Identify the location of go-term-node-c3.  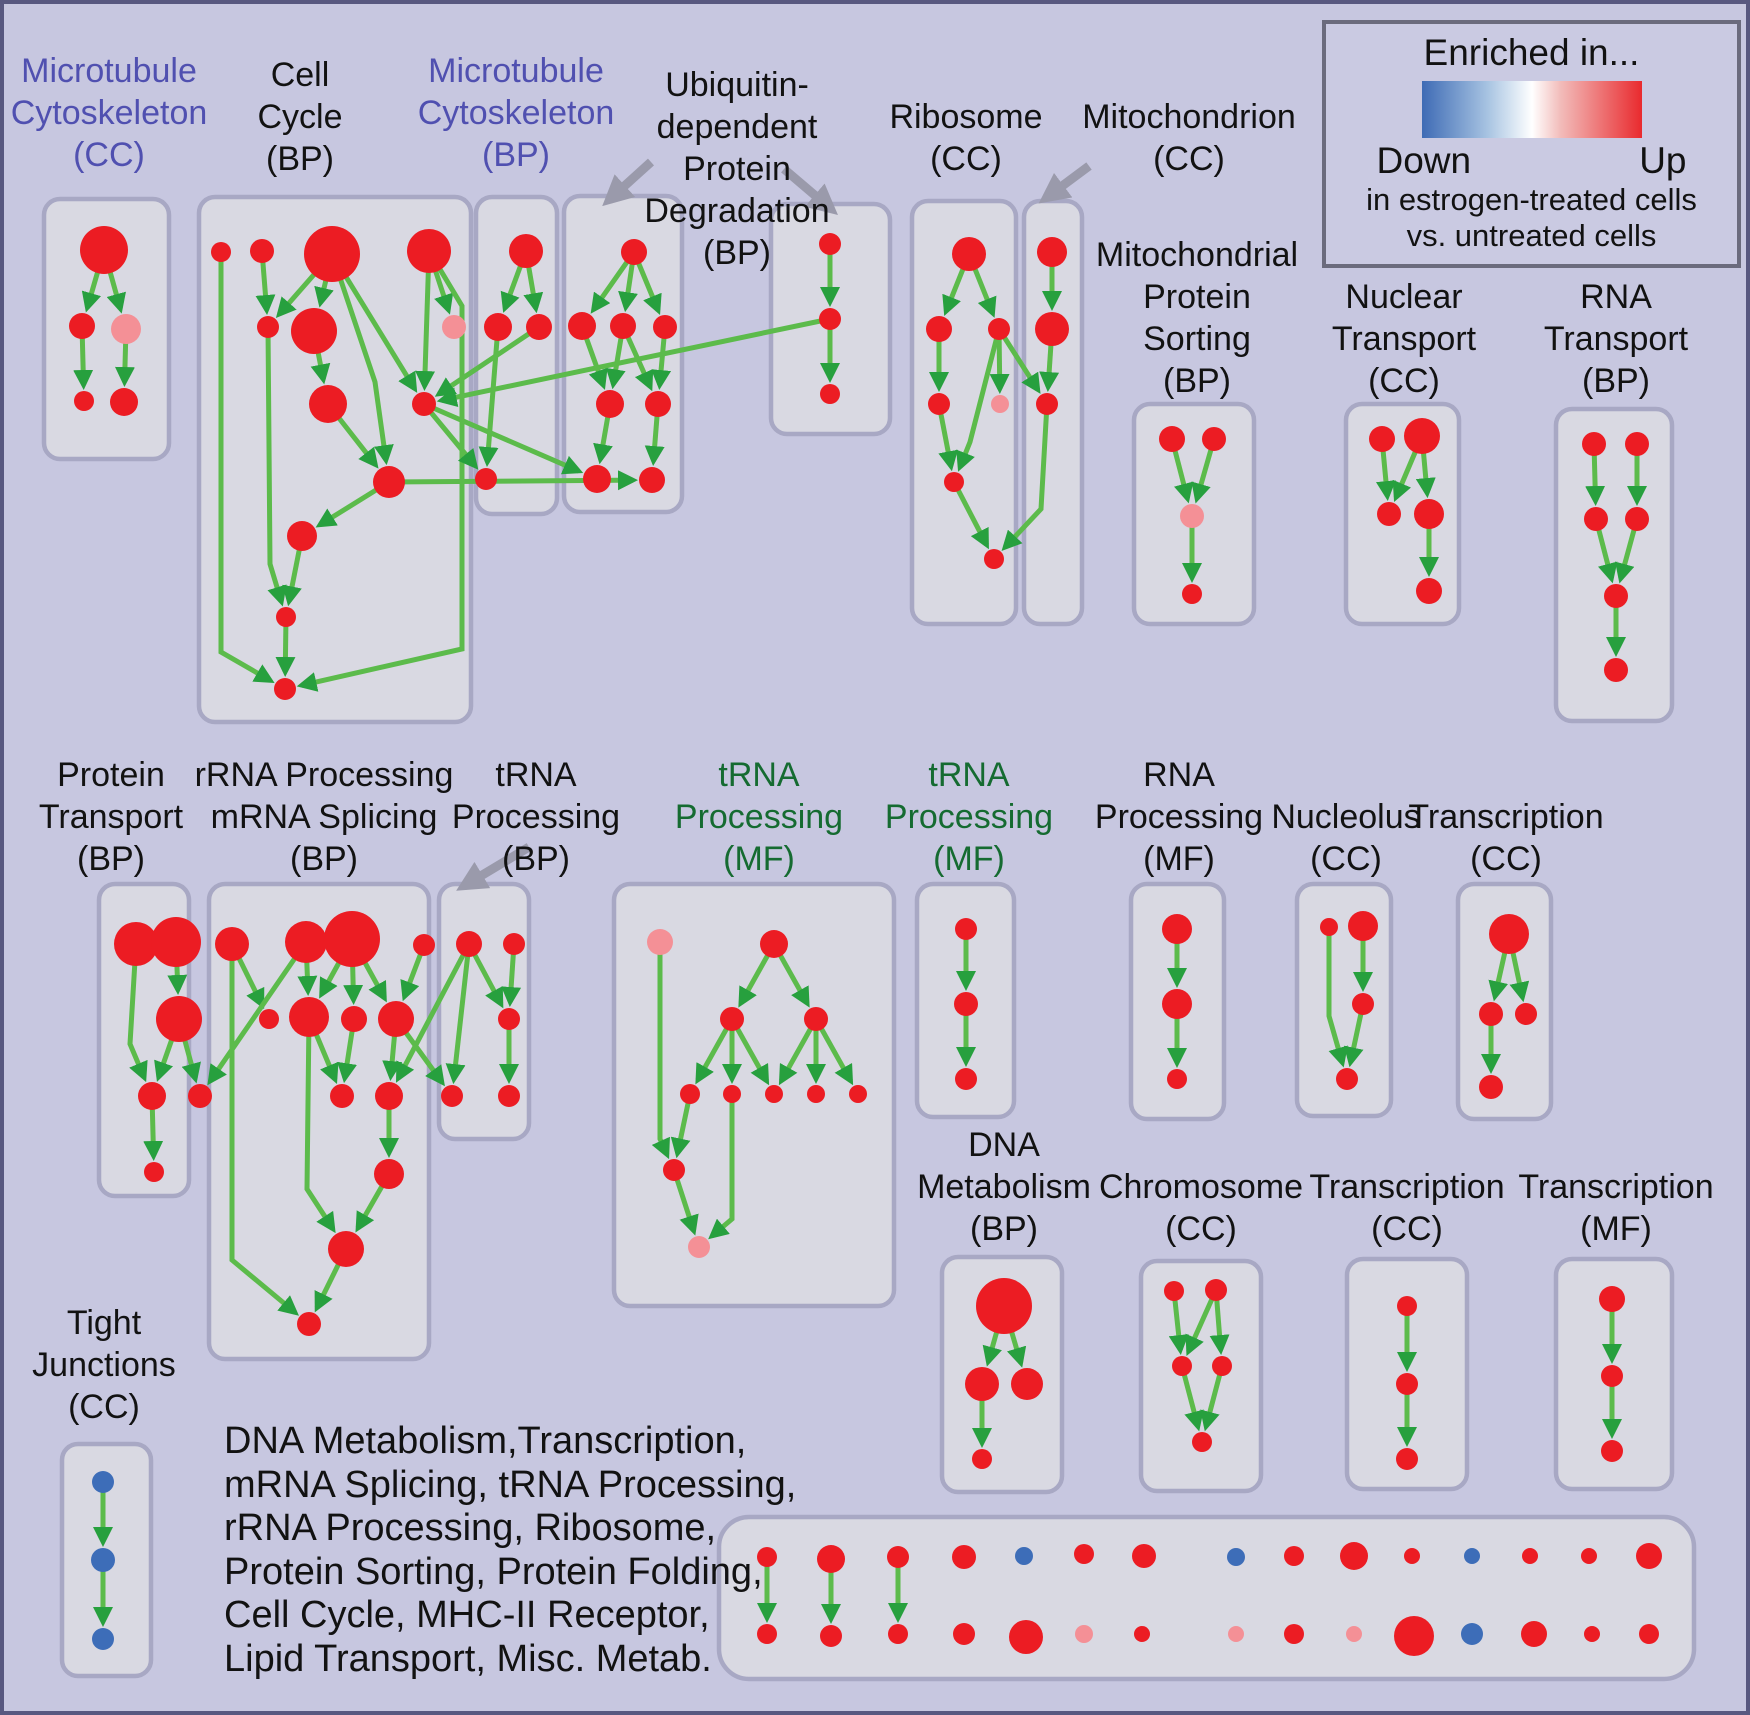
(332, 254).